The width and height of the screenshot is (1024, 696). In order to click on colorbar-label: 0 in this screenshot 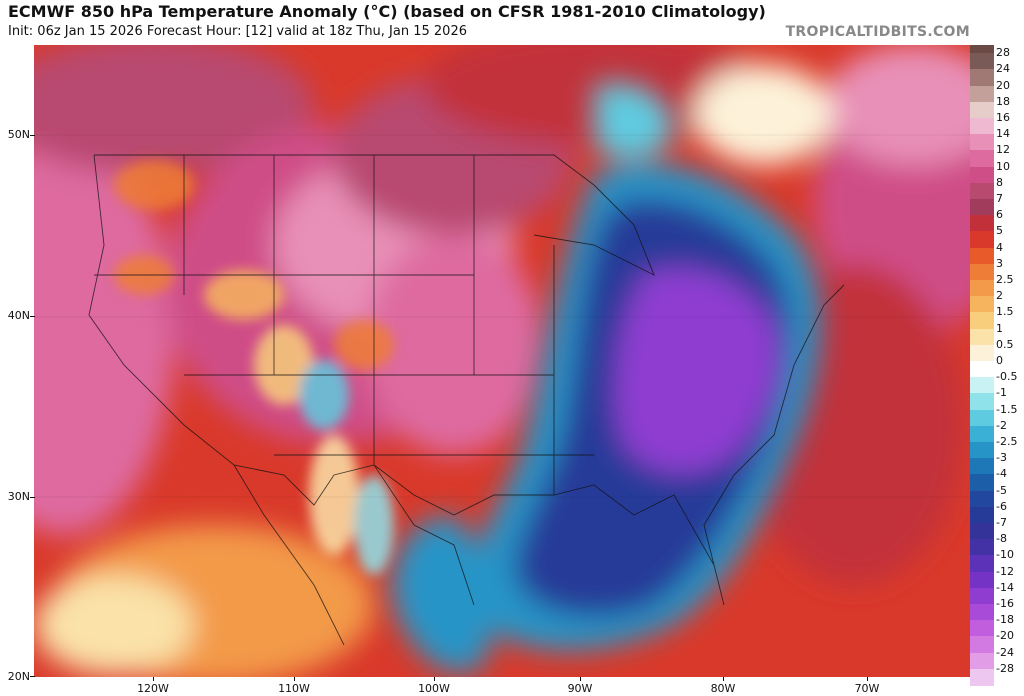, I will do `click(999, 360)`.